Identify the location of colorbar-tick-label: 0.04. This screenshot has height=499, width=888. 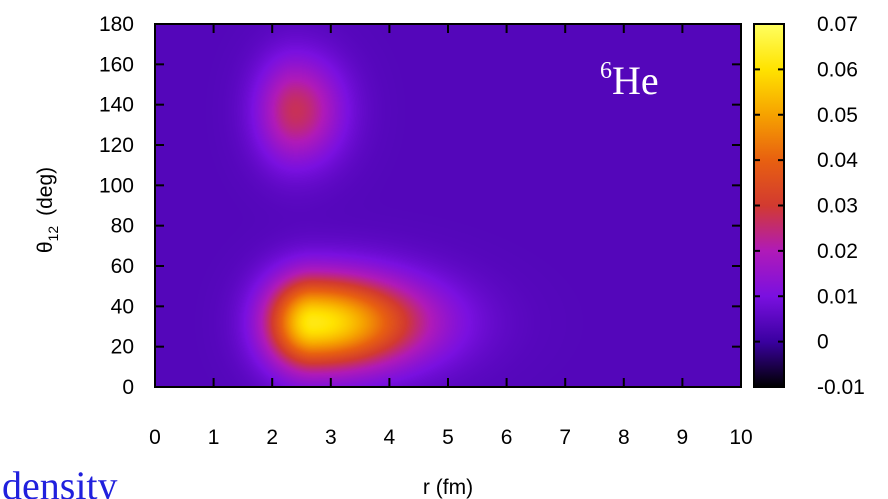
(837, 160).